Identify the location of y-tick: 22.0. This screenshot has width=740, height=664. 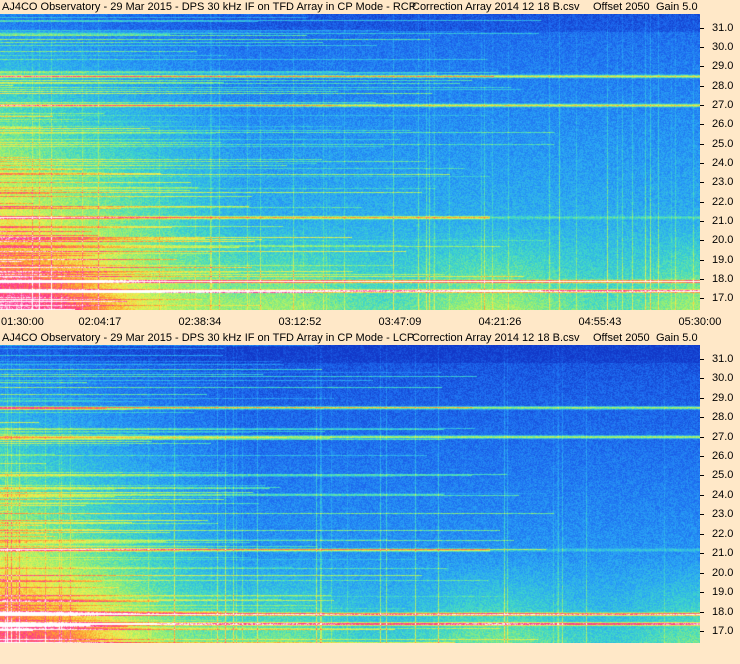
(720, 202).